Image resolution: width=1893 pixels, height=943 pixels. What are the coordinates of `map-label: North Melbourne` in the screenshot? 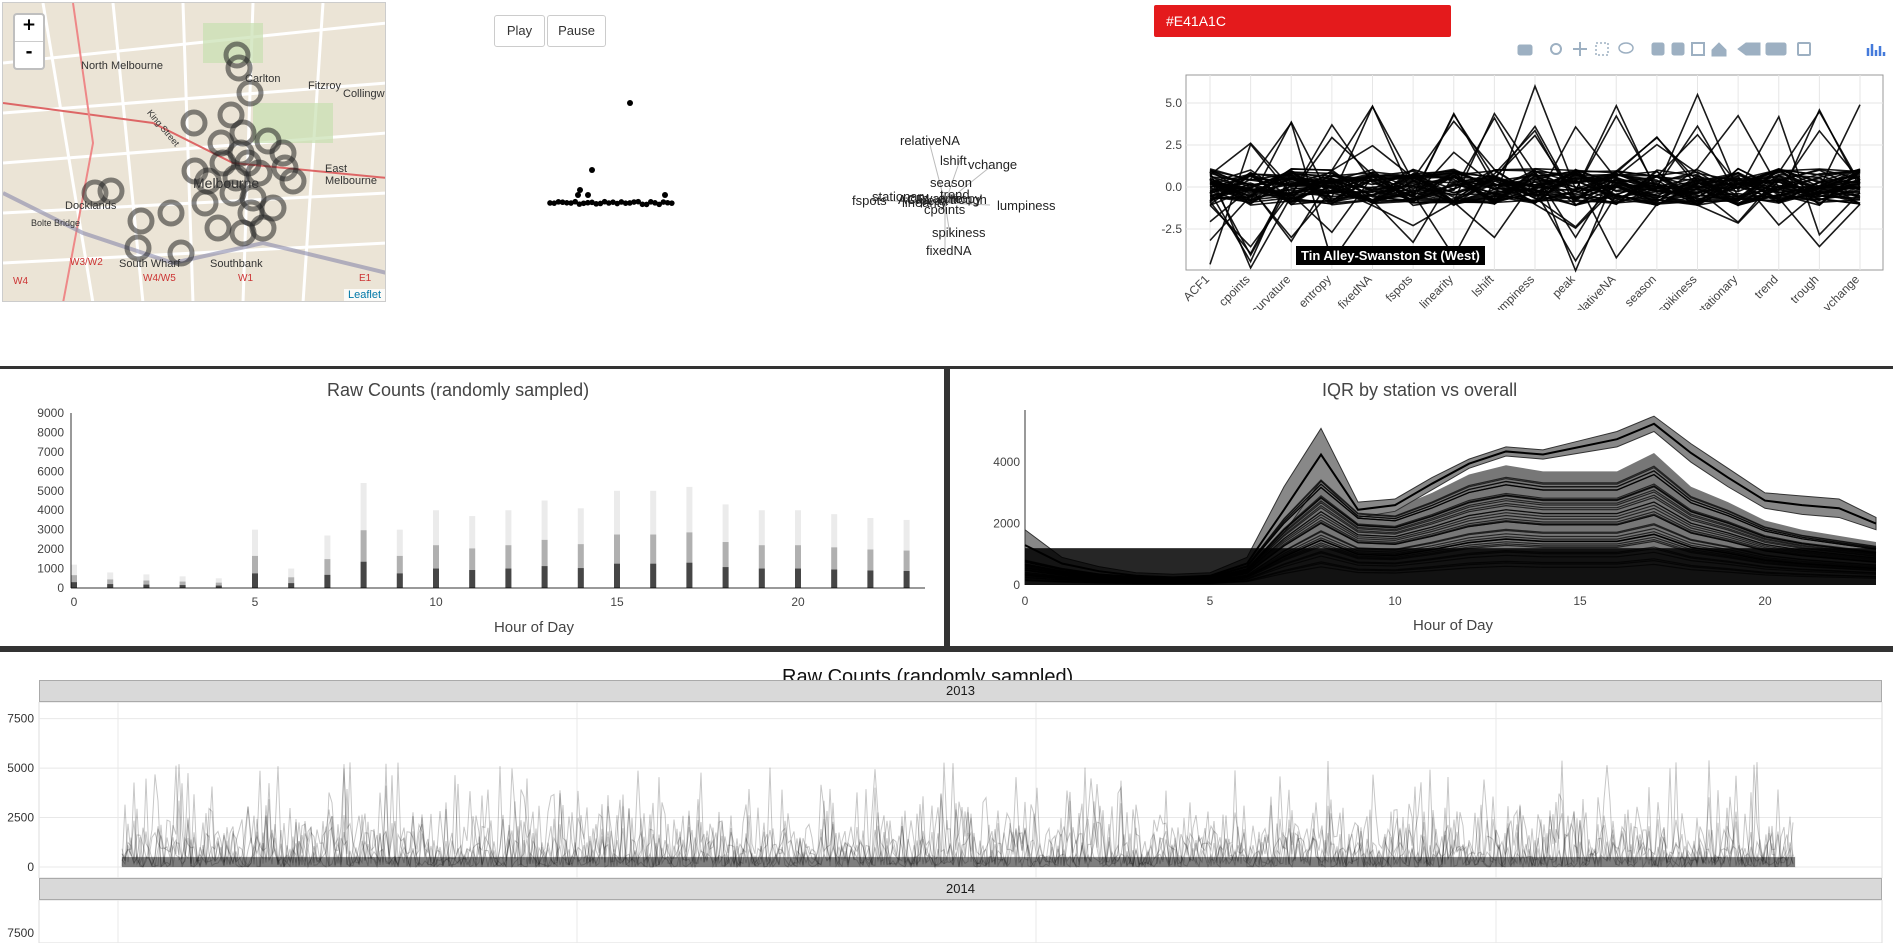 It's located at (122, 66).